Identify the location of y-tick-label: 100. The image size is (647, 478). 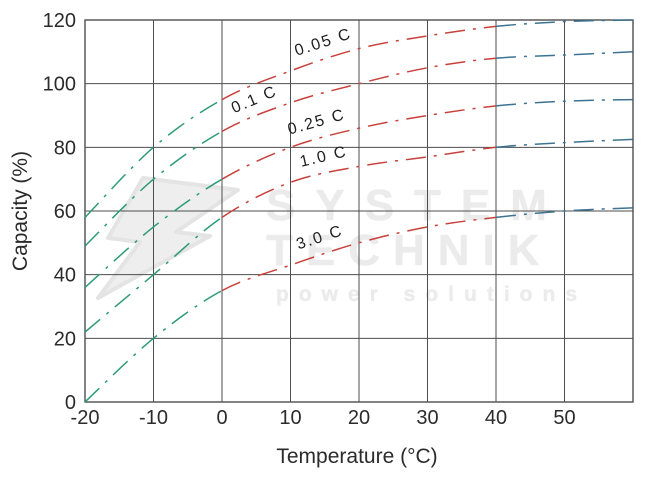
(59, 85).